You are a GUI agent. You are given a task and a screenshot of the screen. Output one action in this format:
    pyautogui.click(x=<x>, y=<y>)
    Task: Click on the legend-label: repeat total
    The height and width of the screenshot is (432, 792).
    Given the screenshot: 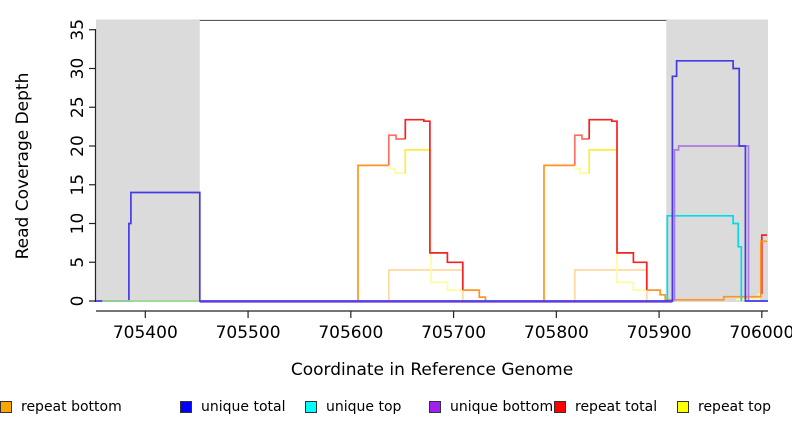 What is the action you would take?
    pyautogui.click(x=616, y=407)
    